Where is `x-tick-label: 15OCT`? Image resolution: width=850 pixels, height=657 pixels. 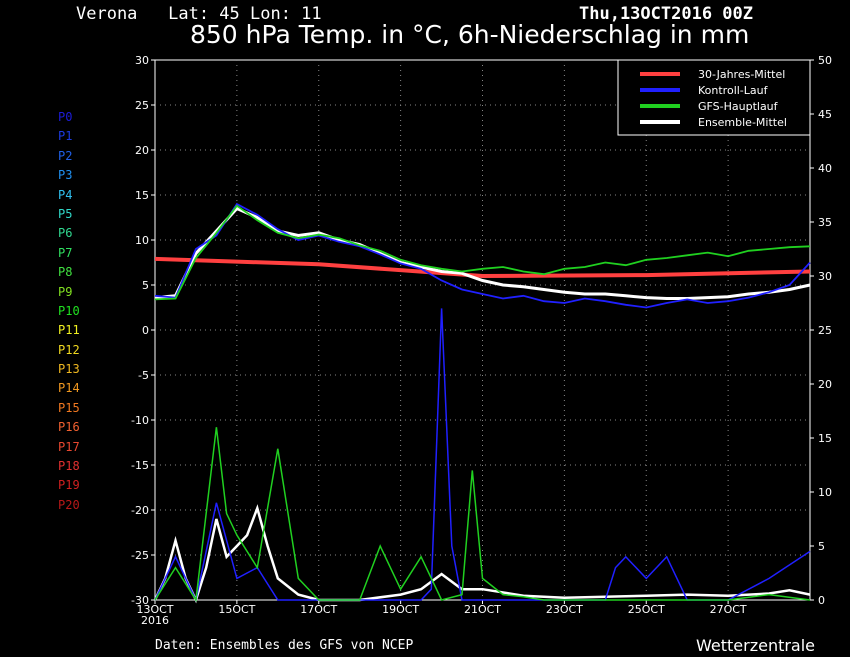 x-tick-label: 15OCT is located at coordinates (236, 609).